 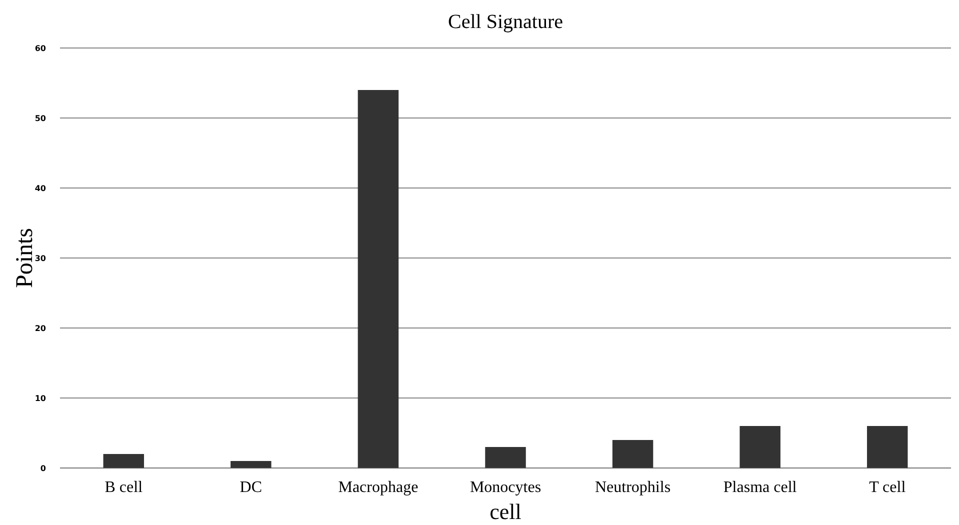 I want to click on chart-title: Cell Signature, so click(x=506, y=22).